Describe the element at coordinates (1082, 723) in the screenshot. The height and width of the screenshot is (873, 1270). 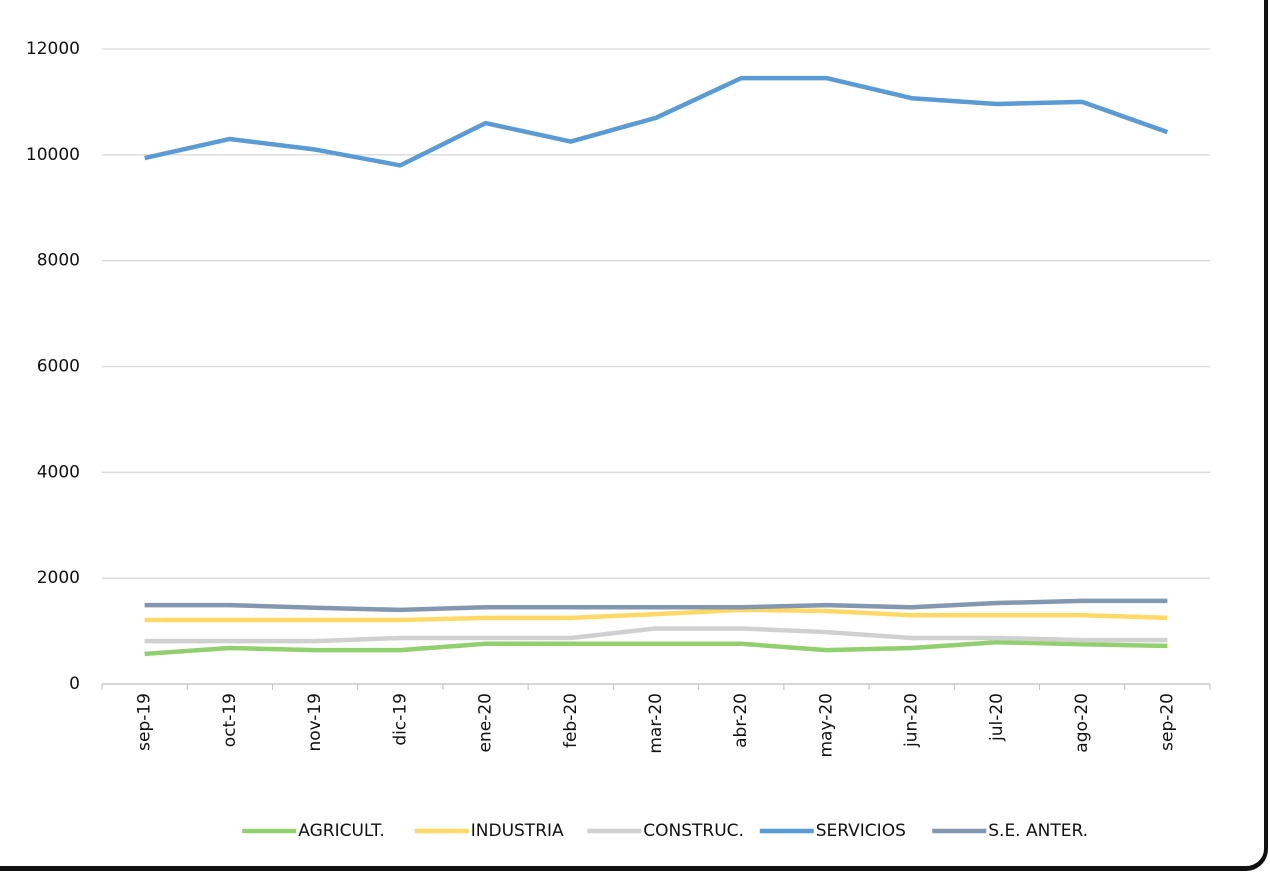
I see `x-tick-label: ago-20` at that location.